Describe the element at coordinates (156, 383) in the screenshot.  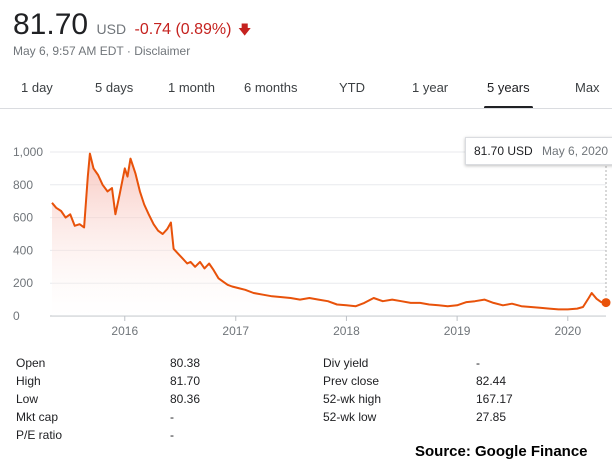
I see `stat-high: High 81.70` at that location.